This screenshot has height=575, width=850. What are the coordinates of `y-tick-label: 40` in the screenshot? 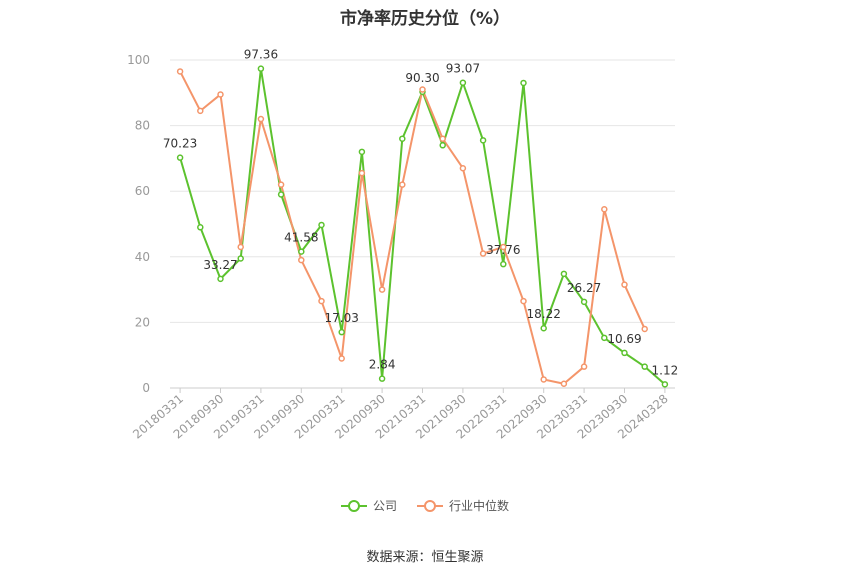 It's located at (142, 257).